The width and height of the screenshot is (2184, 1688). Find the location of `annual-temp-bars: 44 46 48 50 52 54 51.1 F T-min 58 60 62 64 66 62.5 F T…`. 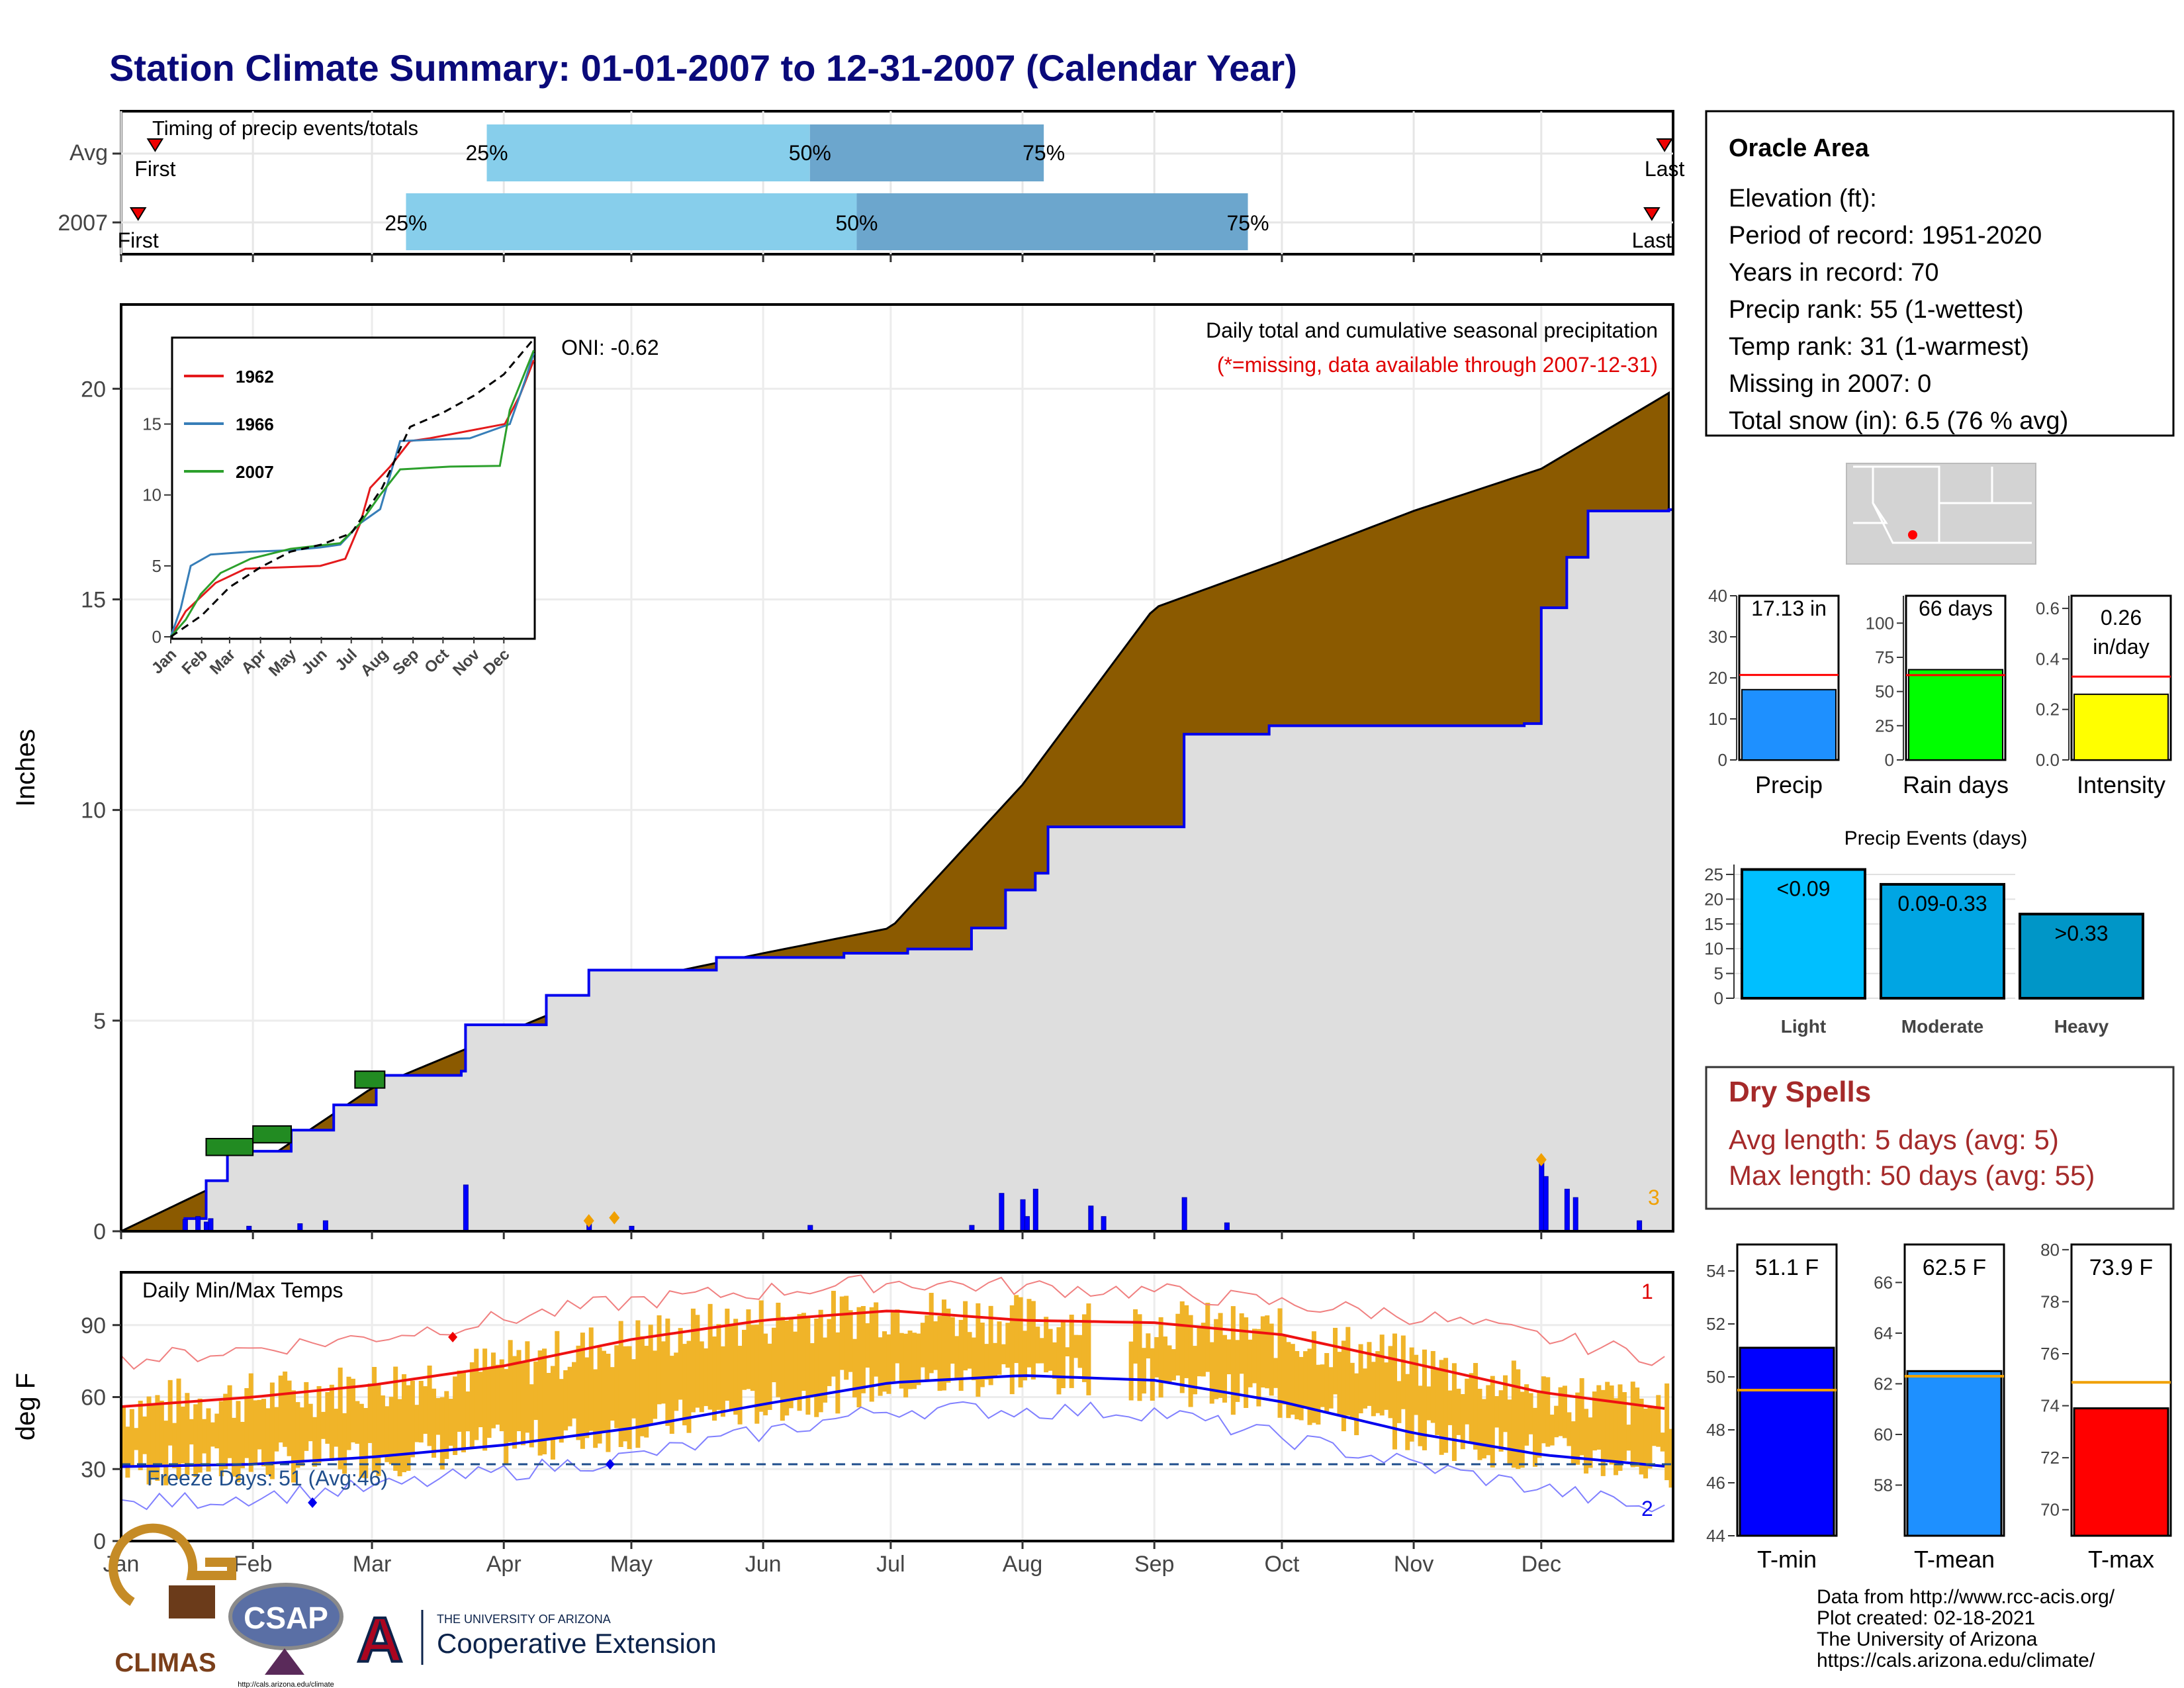

annual-temp-bars: 44 46 48 50 52 54 51.1 F T-min 58 60 62 64 66 62.5 F T… is located at coordinates (1939, 1406).